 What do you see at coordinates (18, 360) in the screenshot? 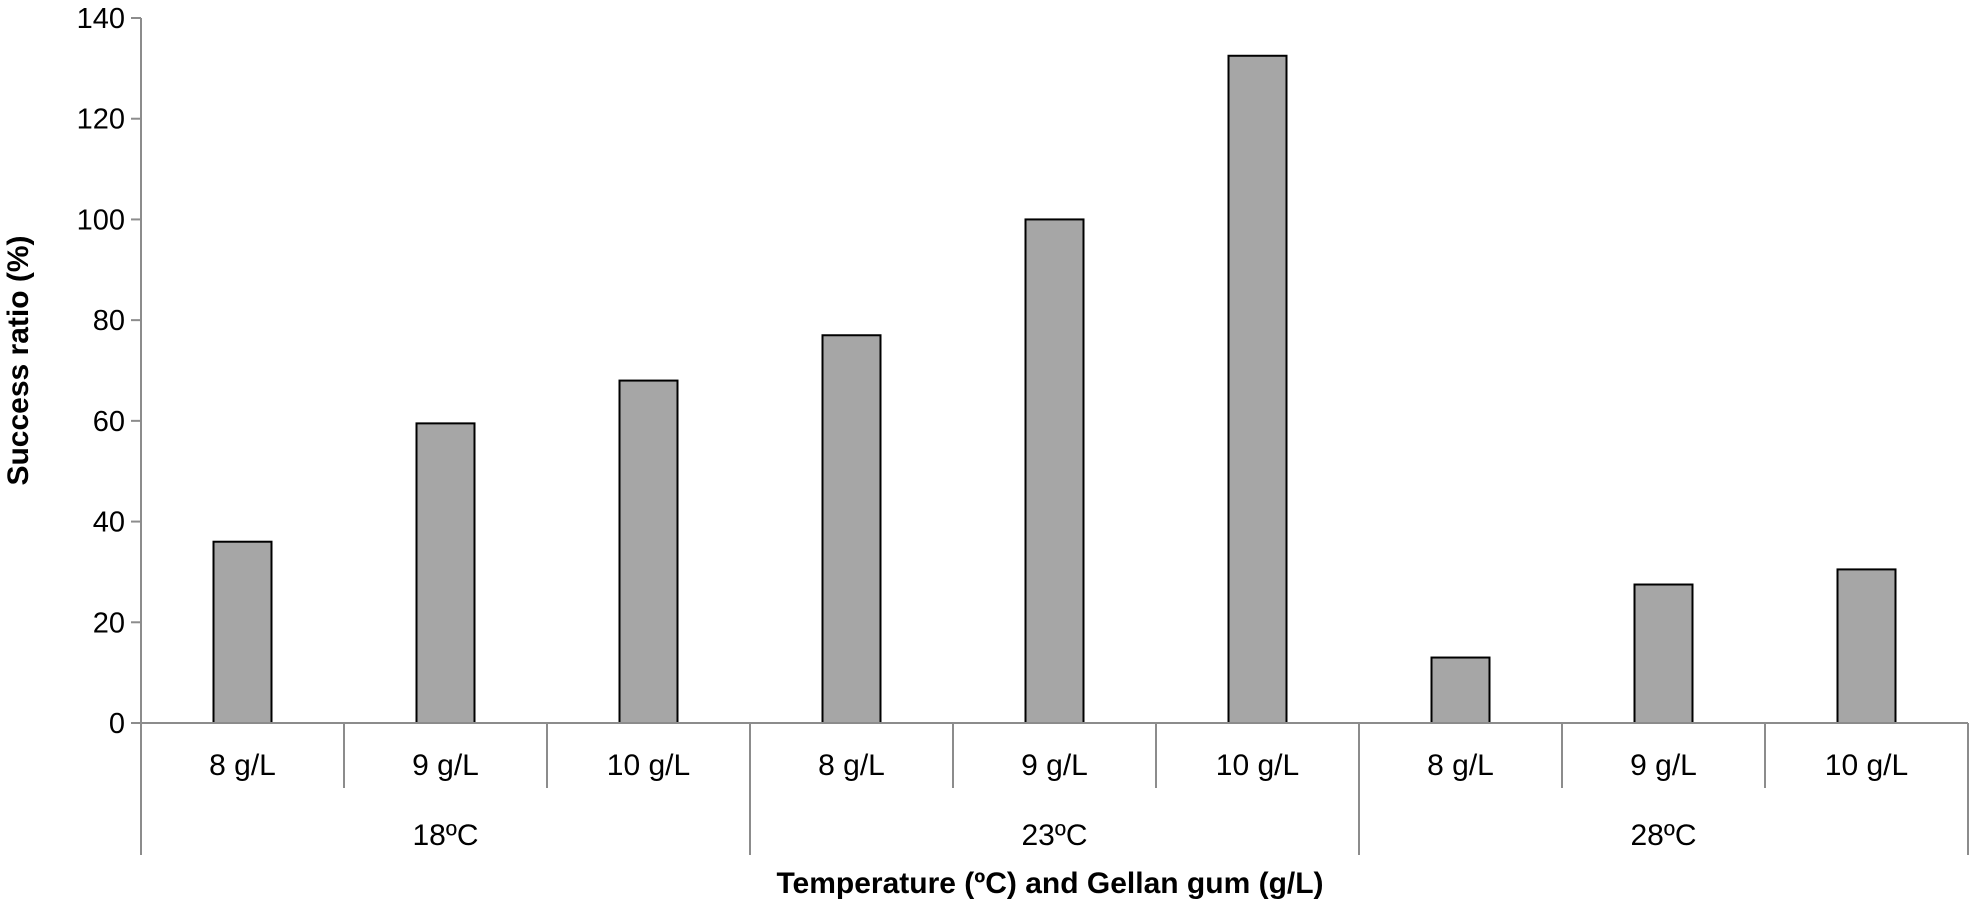
I see `y-axis-title: Success ratio (%)` at bounding box center [18, 360].